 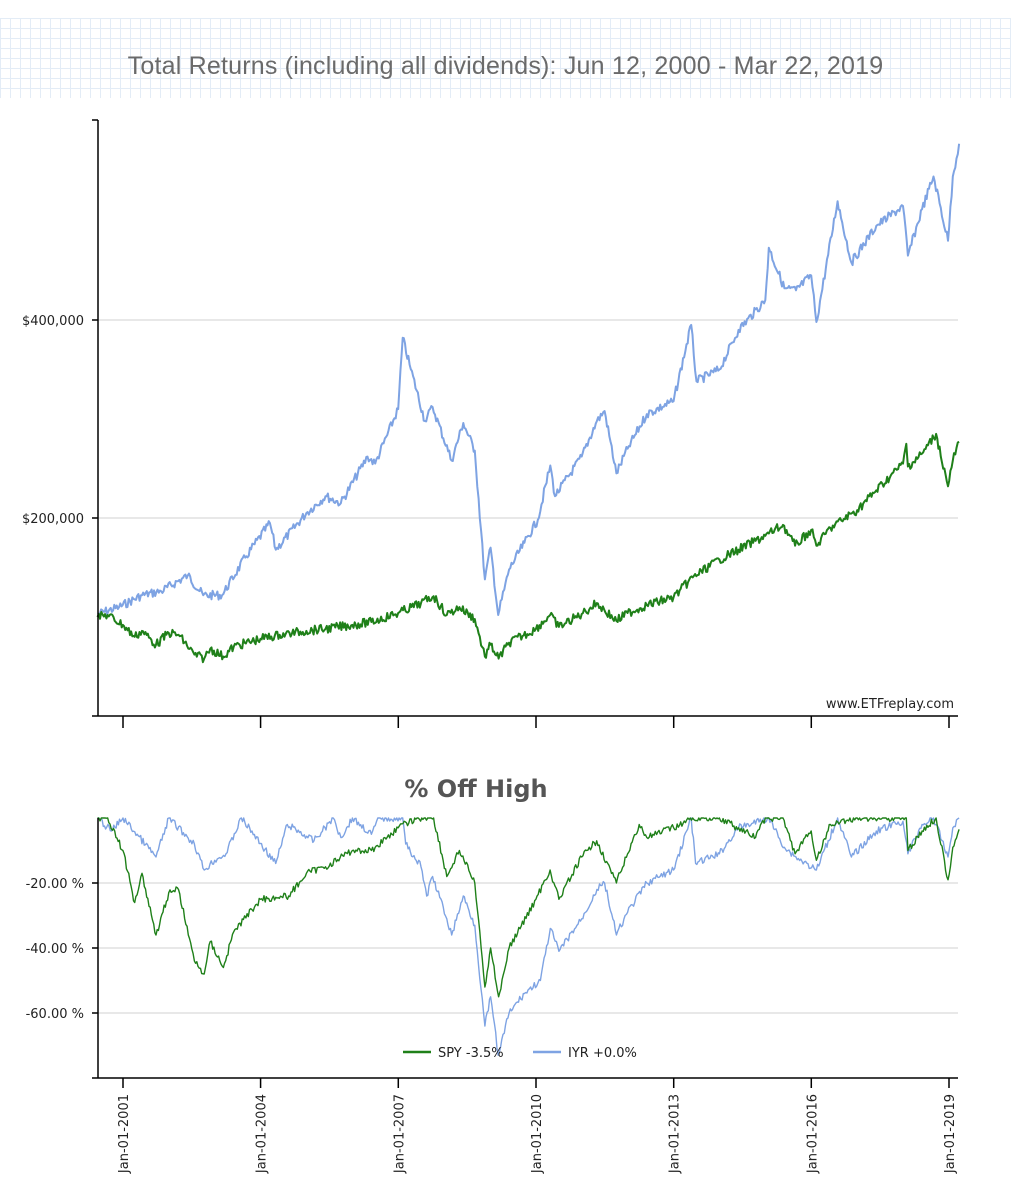 I want to click on bottom-y-tick-label: -20.00 %, so click(x=55, y=884).